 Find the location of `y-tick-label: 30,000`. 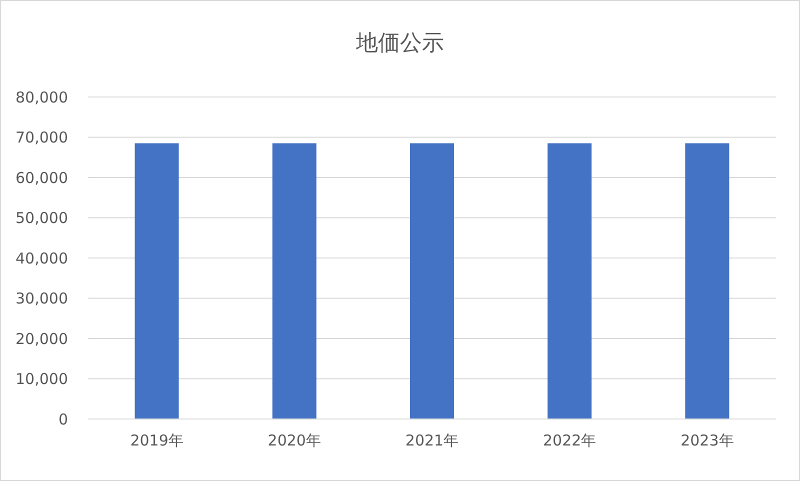

y-tick-label: 30,000 is located at coordinates (42, 299).